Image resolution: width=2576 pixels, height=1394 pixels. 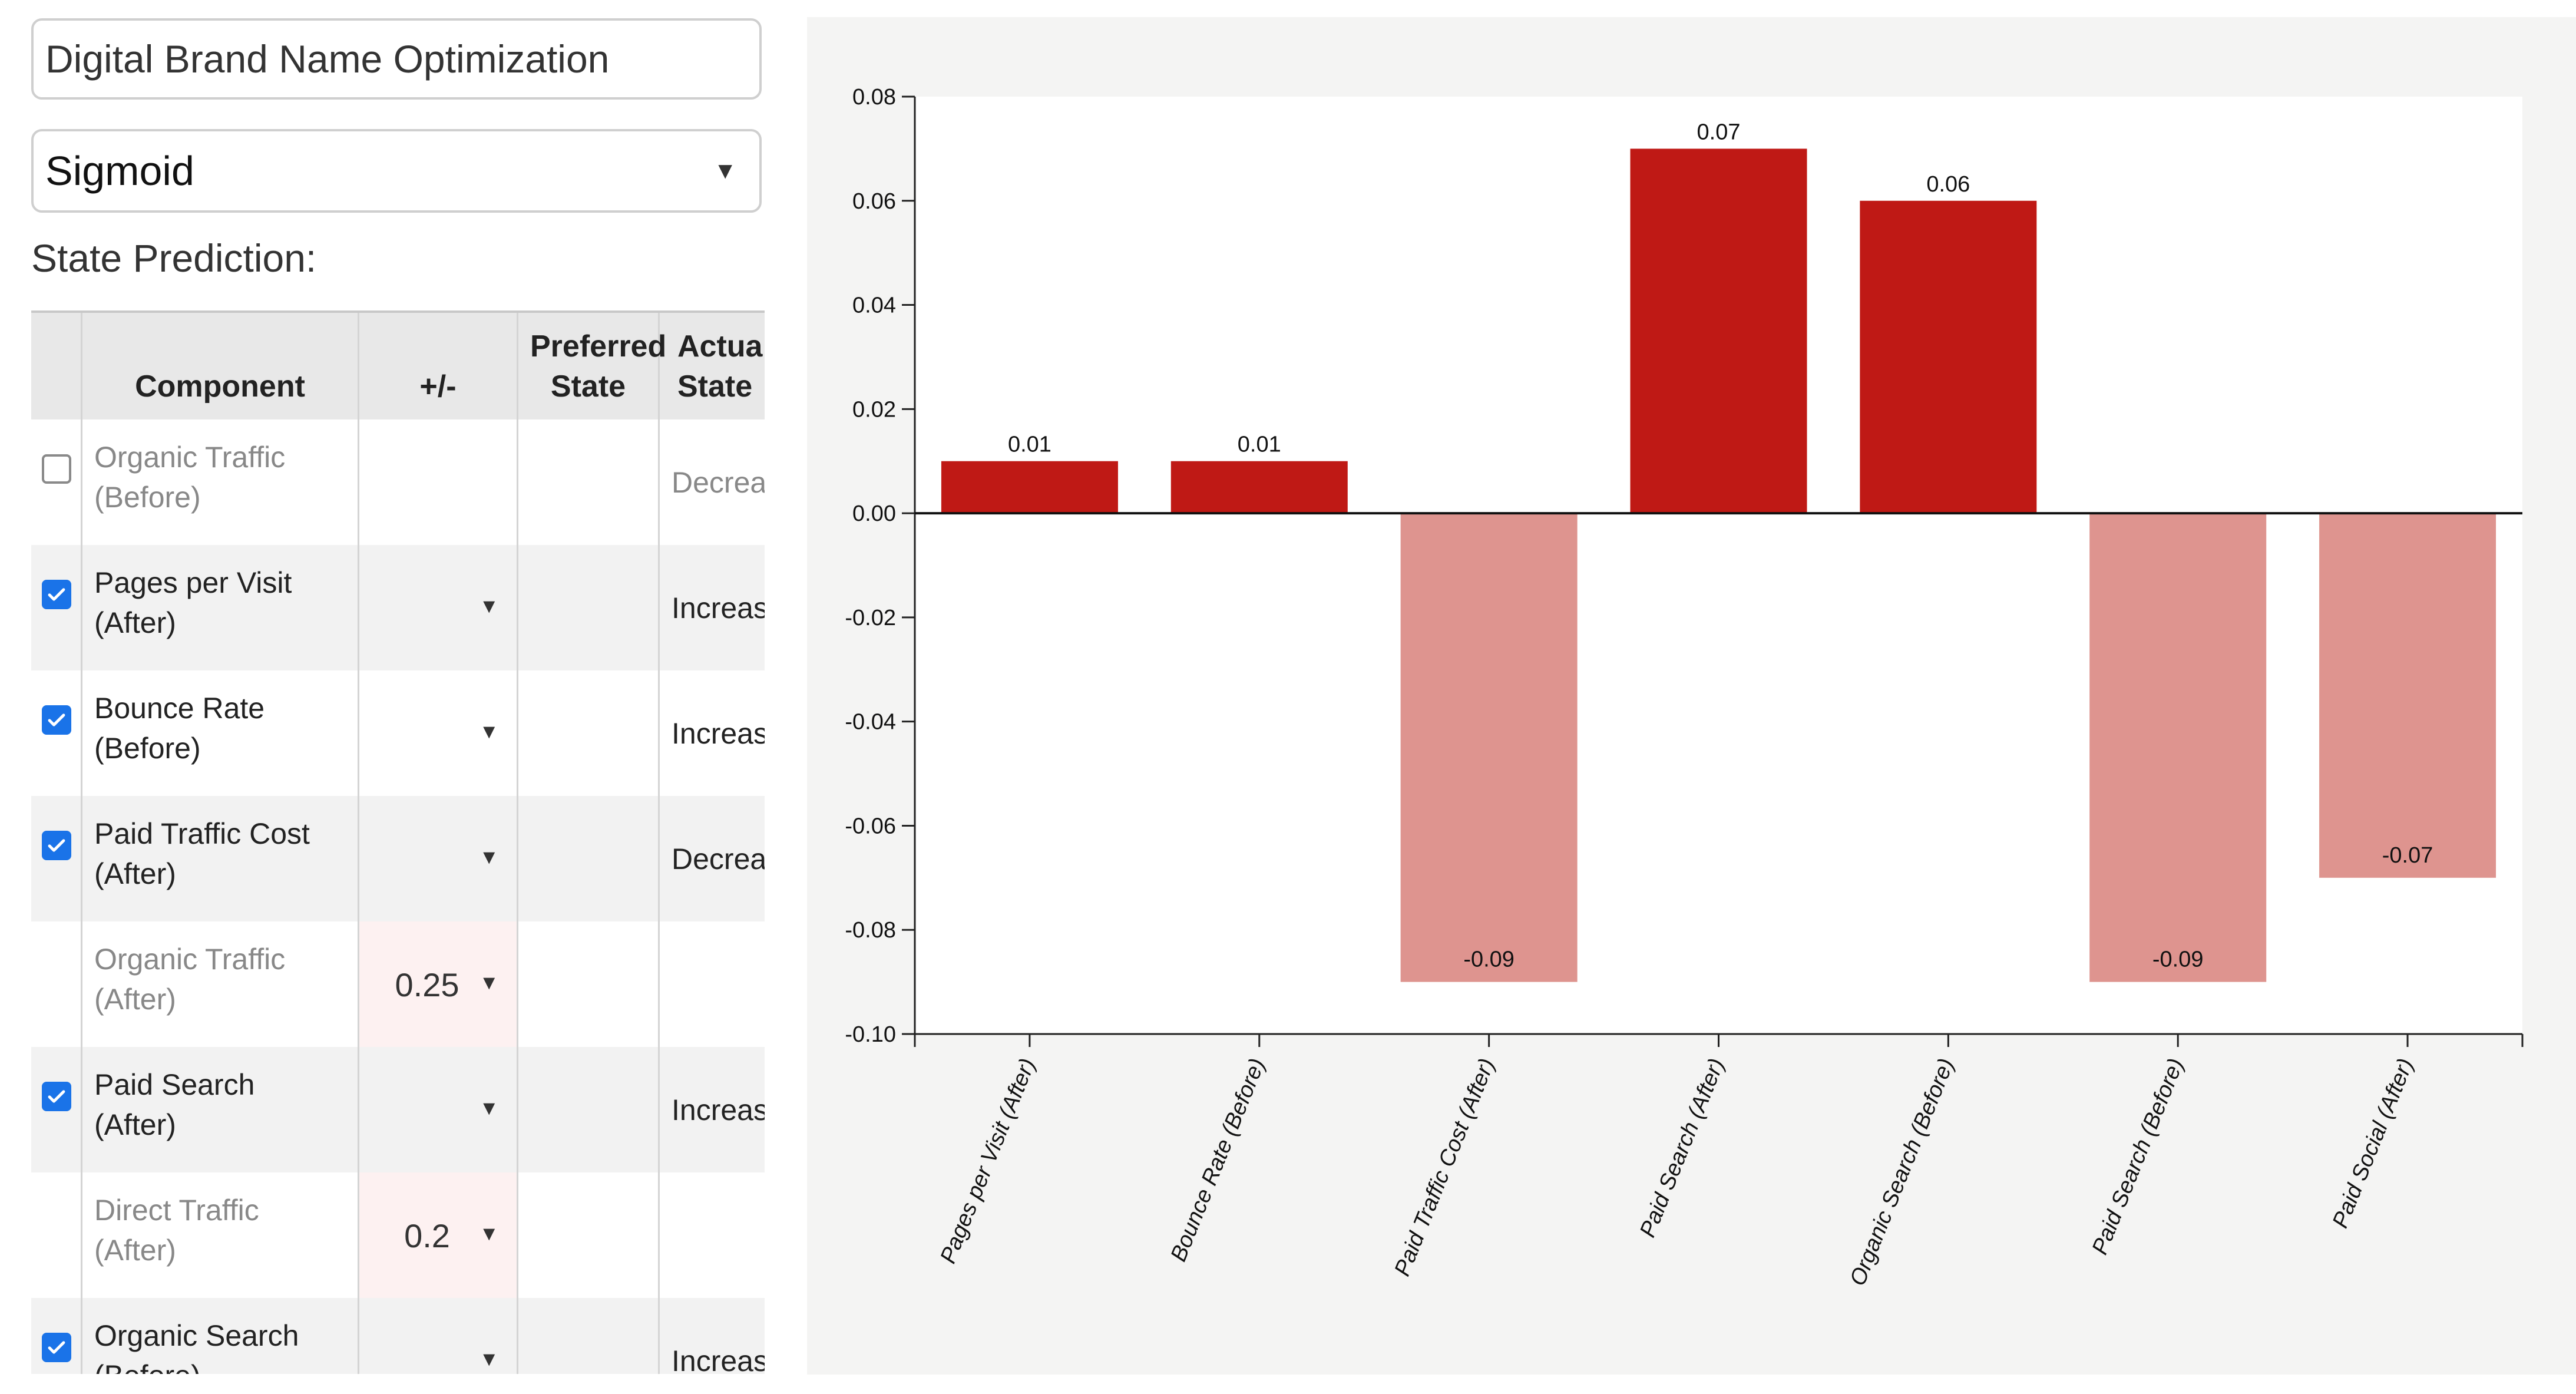 I want to click on header-actual-state: Actual State, so click(x=712, y=366).